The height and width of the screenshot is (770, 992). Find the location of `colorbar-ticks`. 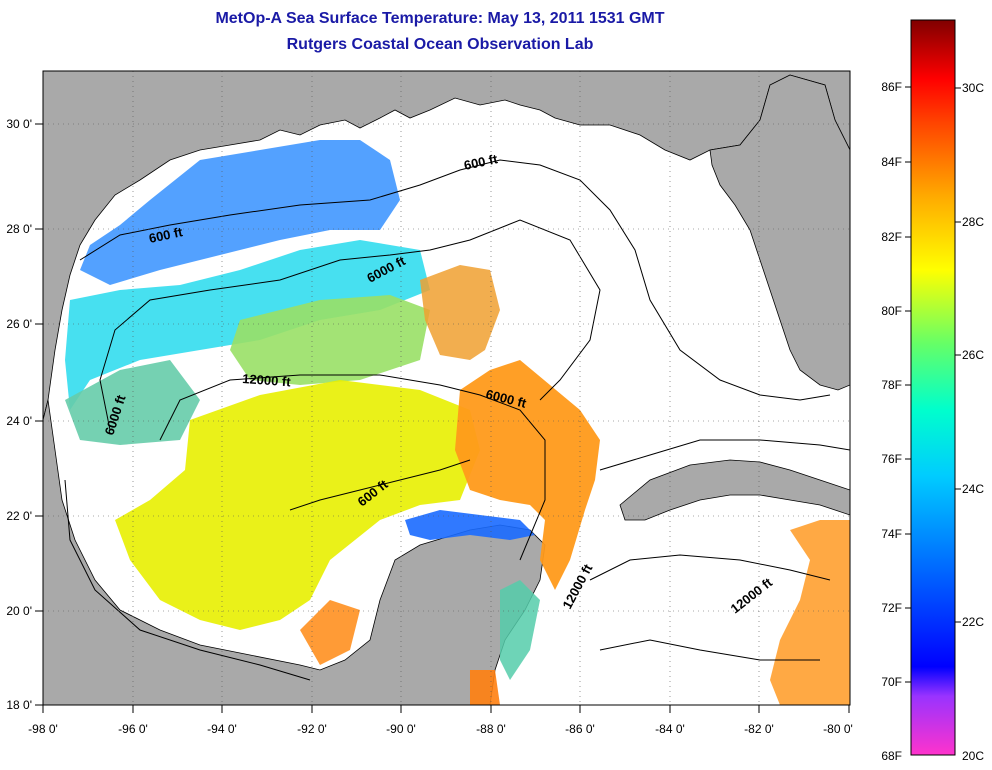

colorbar-ticks is located at coordinates (933, 384).